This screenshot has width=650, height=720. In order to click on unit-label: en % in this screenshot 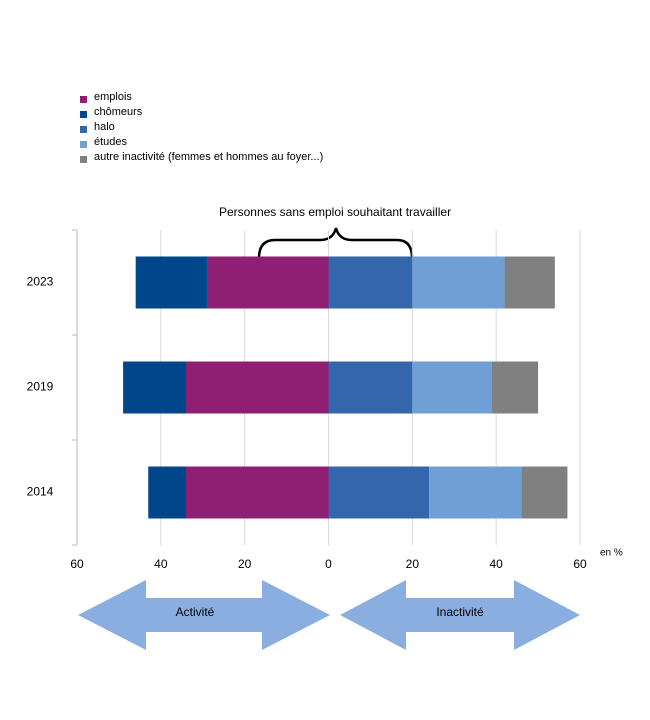, I will do `click(611, 553)`.